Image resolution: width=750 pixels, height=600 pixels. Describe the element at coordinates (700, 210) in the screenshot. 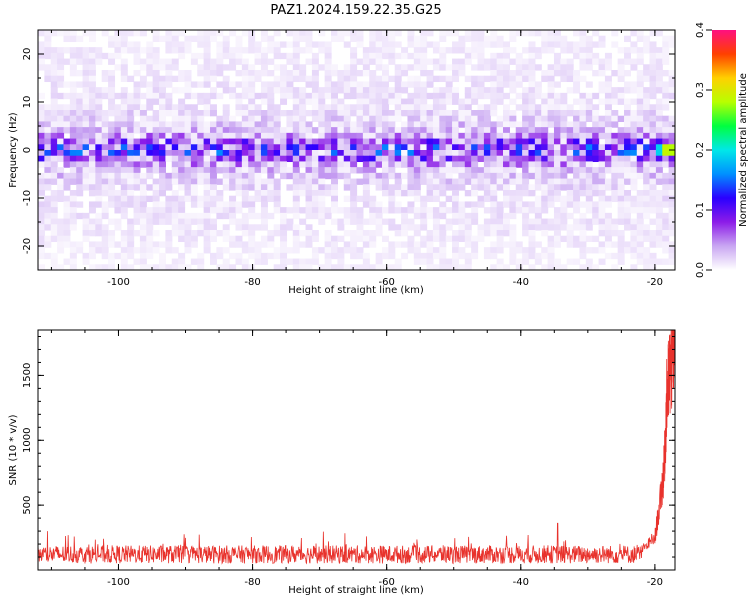

I see `colorbar-tick-label: 0.1` at that location.